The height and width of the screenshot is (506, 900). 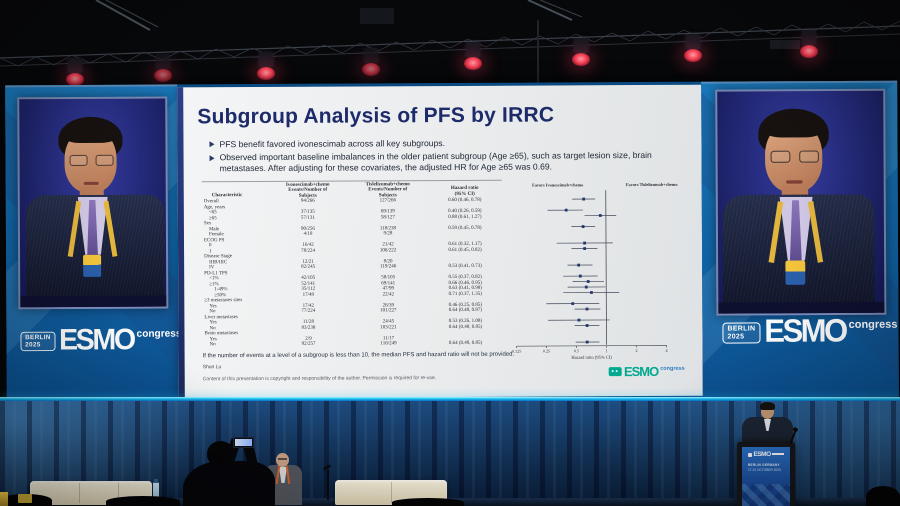 I want to click on hazard-ratio-text: 0.88 (0.61, 1.27), so click(x=465, y=217).